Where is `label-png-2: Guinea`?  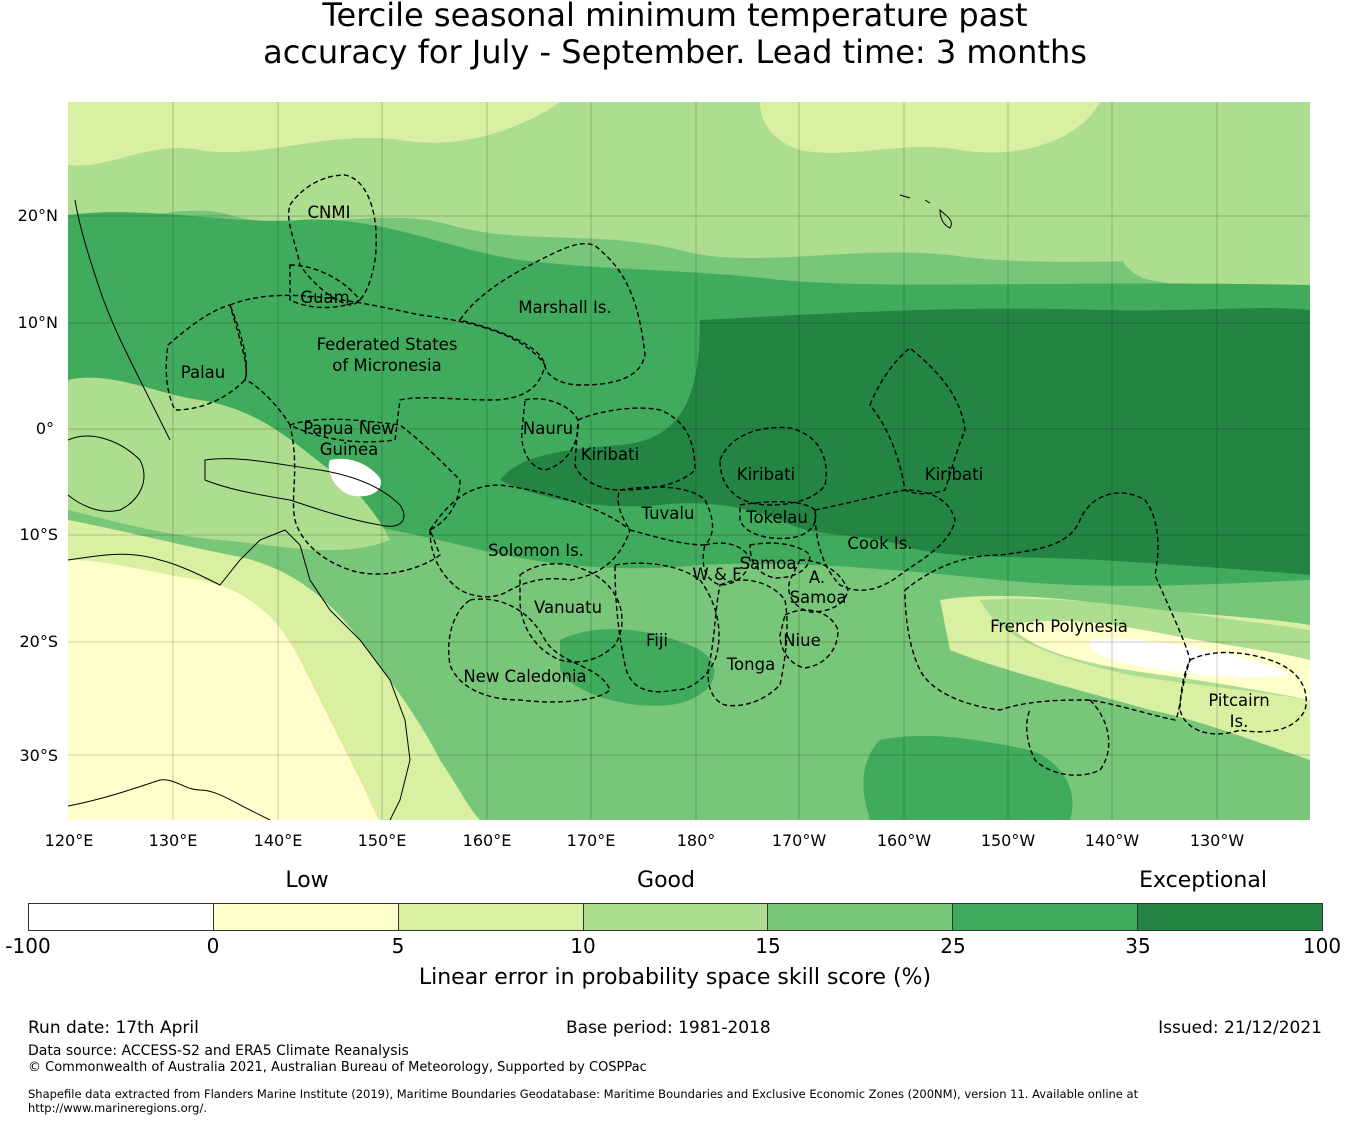
label-png-2: Guinea is located at coordinates (349, 449).